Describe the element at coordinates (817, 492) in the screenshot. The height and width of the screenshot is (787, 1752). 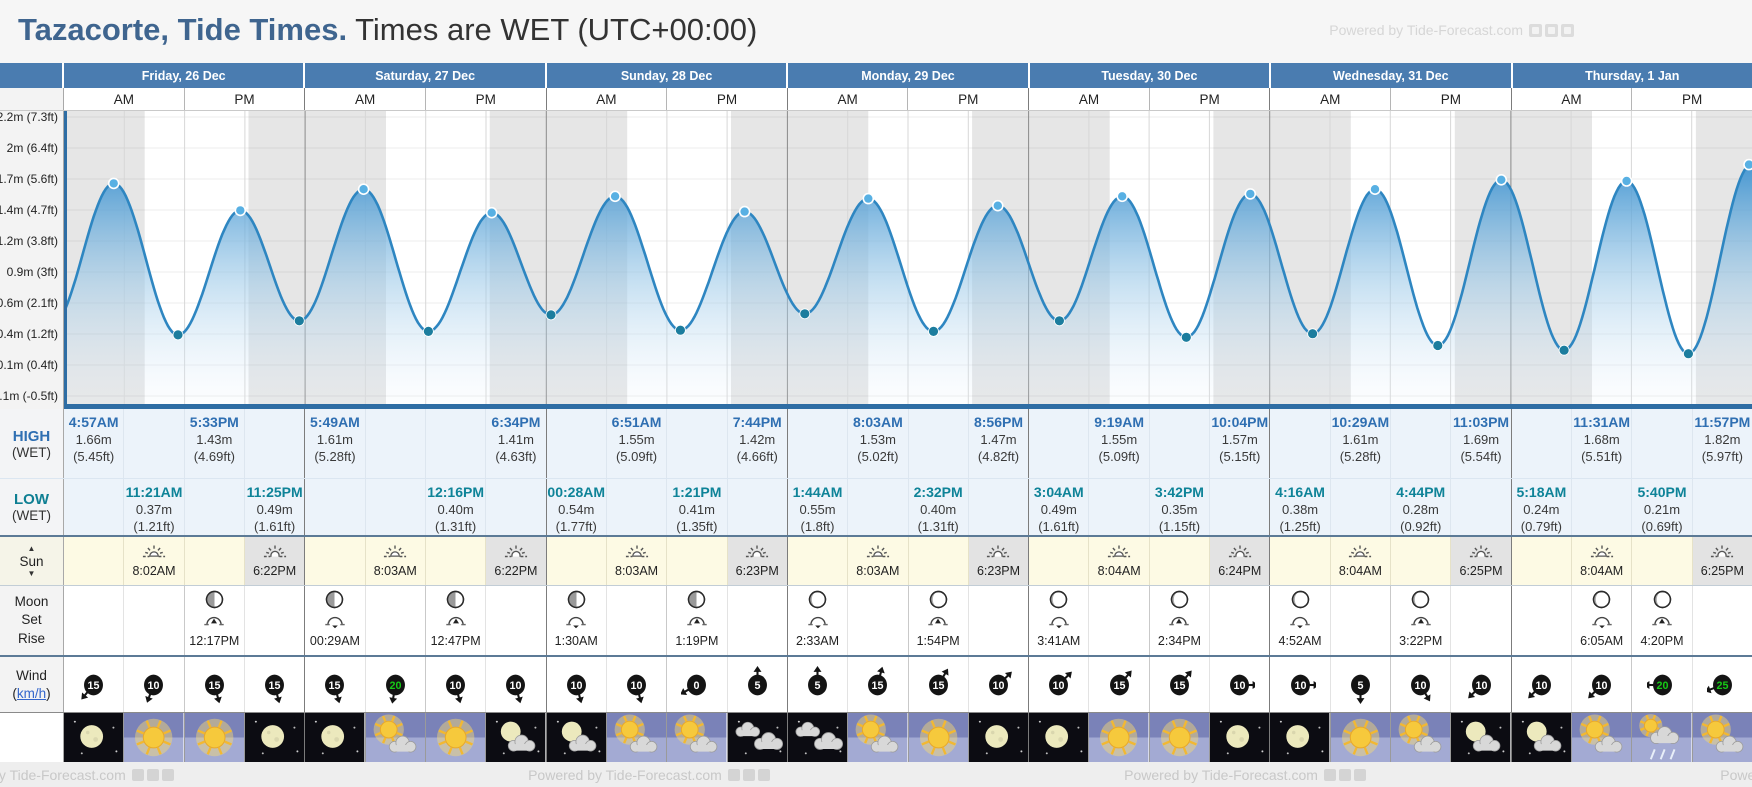
I see `low-time: 1:44AM` at that location.